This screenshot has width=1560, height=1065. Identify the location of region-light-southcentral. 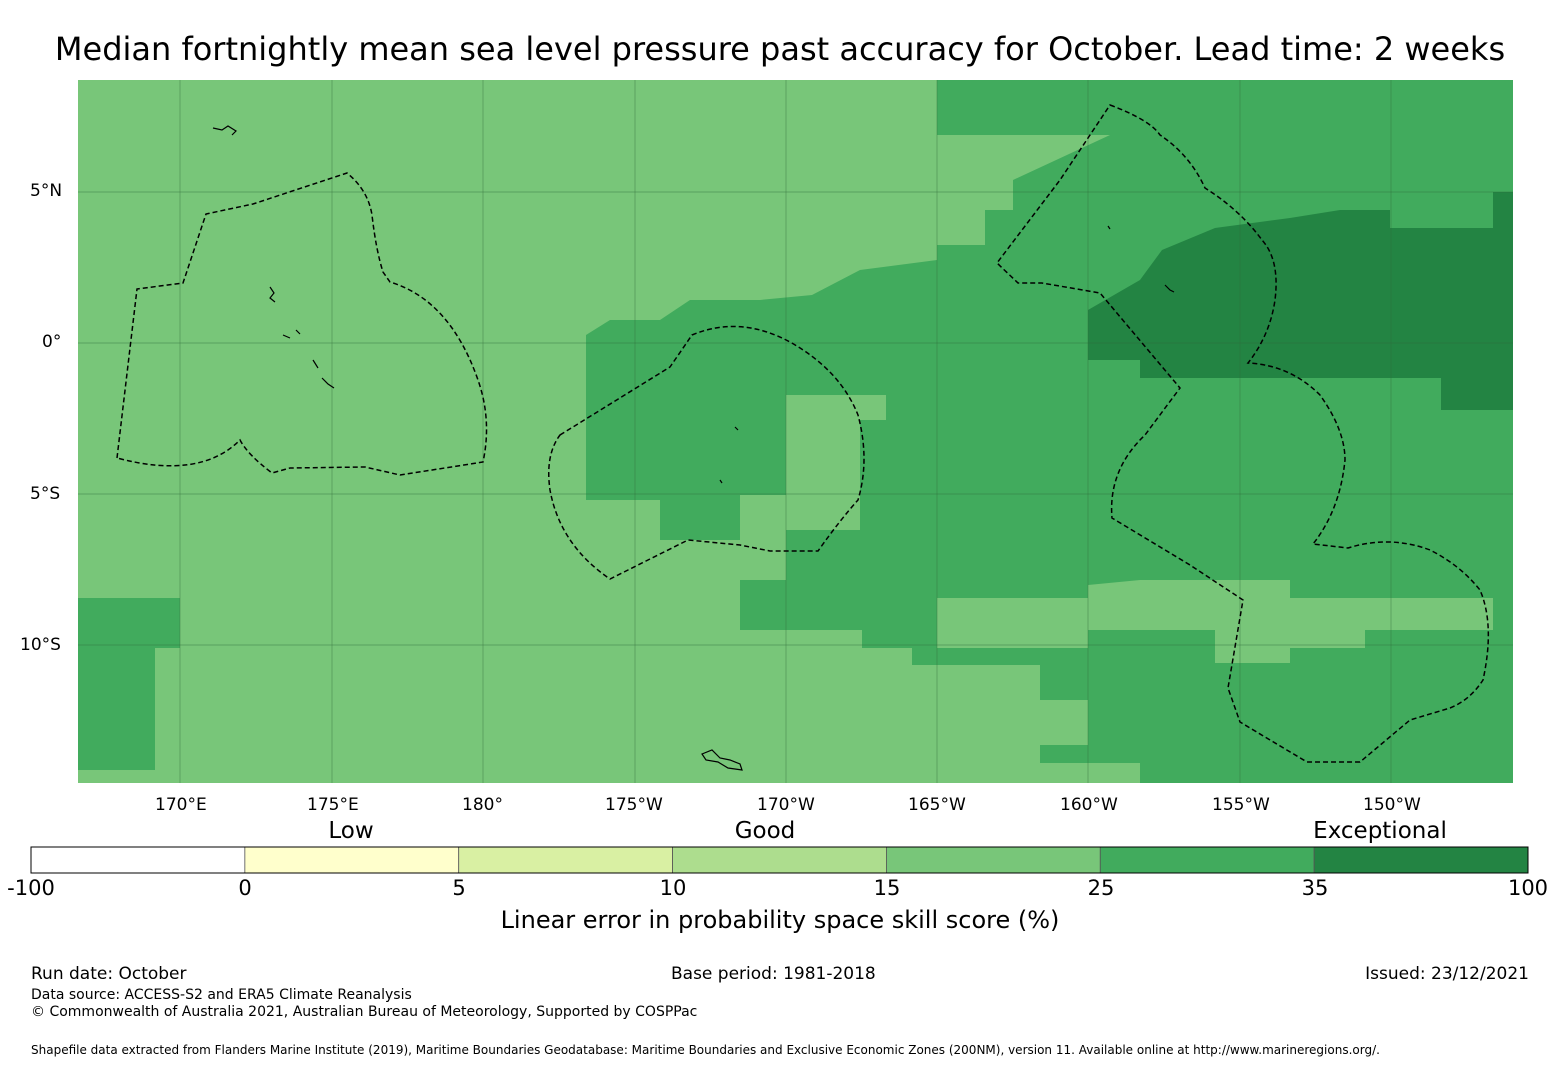
(1012, 623).